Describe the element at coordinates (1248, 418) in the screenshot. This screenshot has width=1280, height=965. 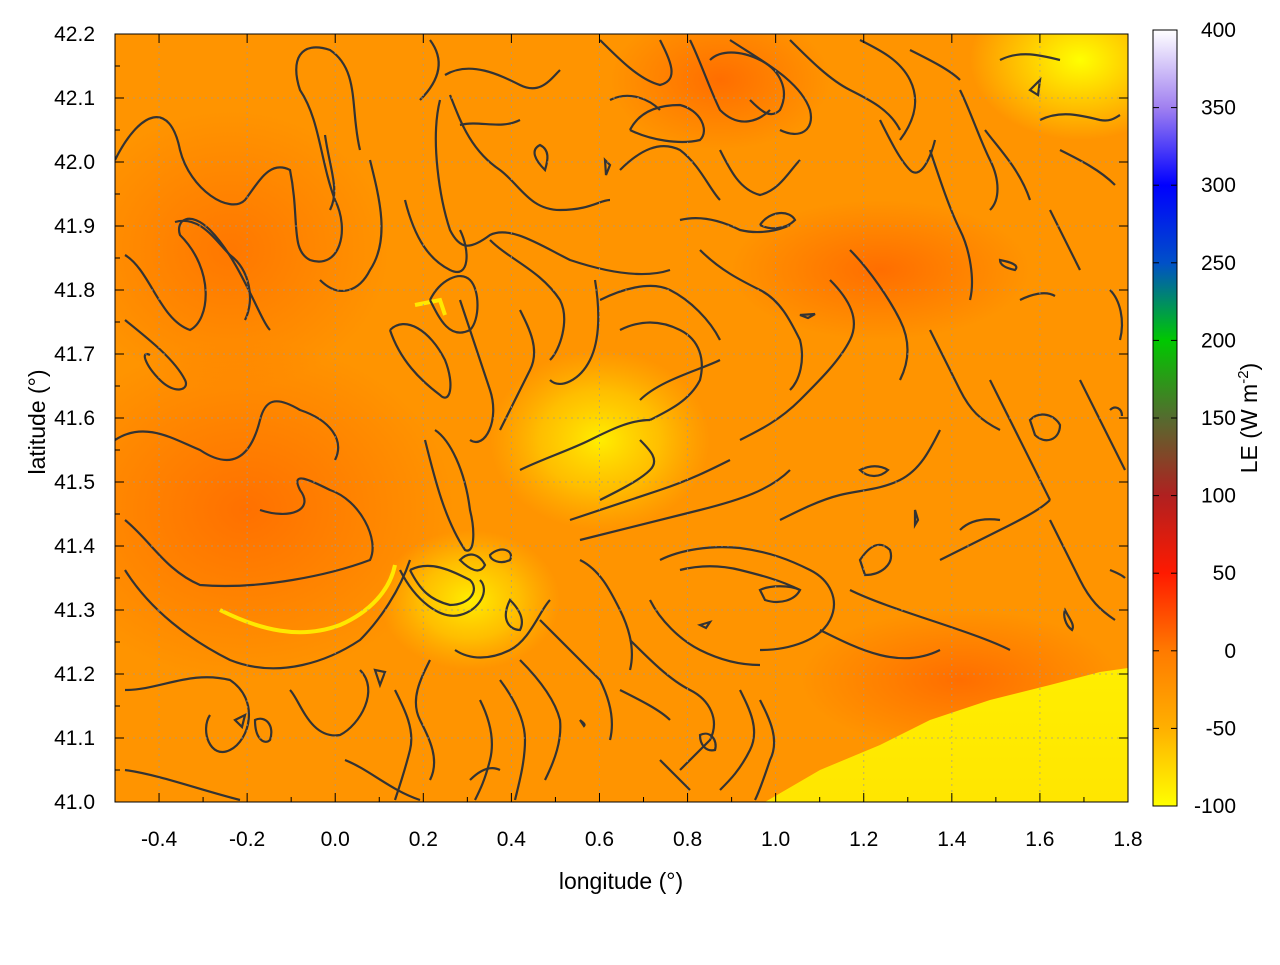
I see `colorbar-label: LE (W m-2)` at that location.